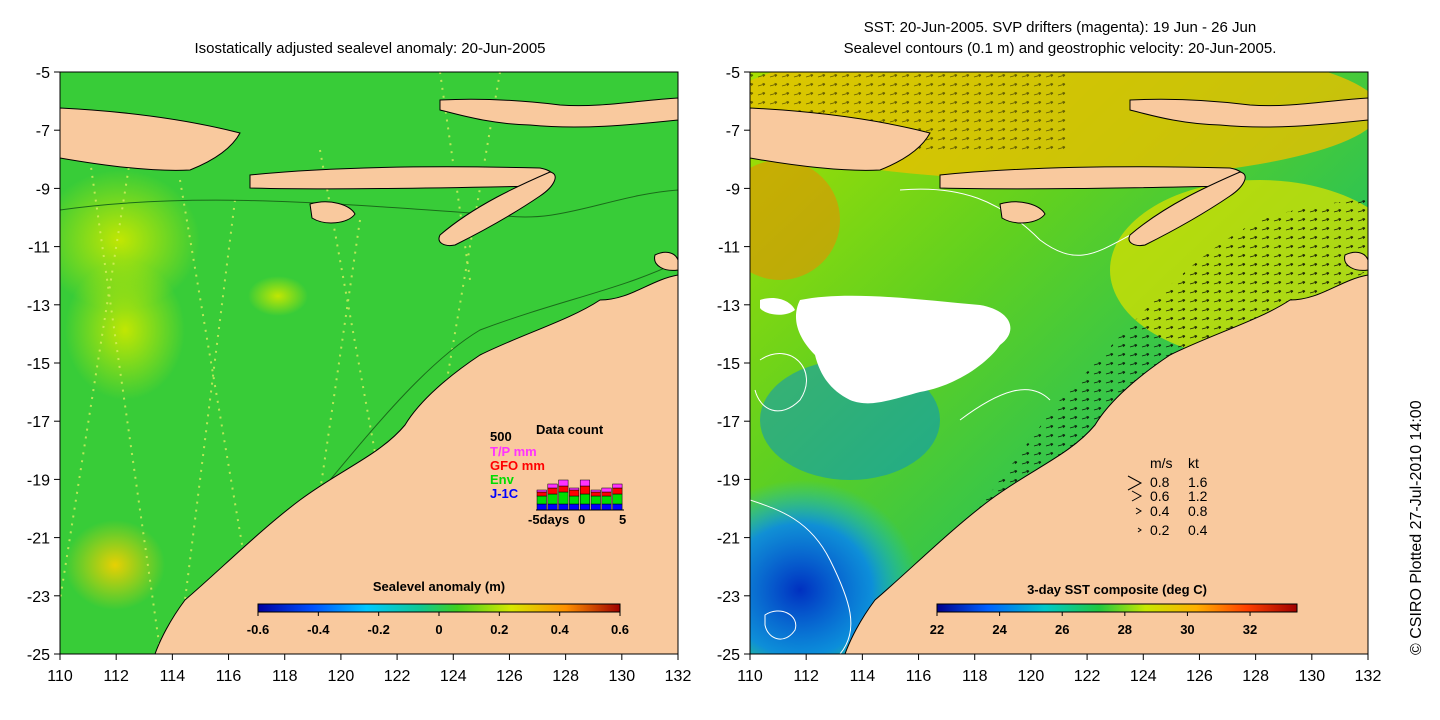 The height and width of the screenshot is (720, 1440). What do you see at coordinates (39, 248) in the screenshot?
I see `left-map-y-tick-label: -11` at bounding box center [39, 248].